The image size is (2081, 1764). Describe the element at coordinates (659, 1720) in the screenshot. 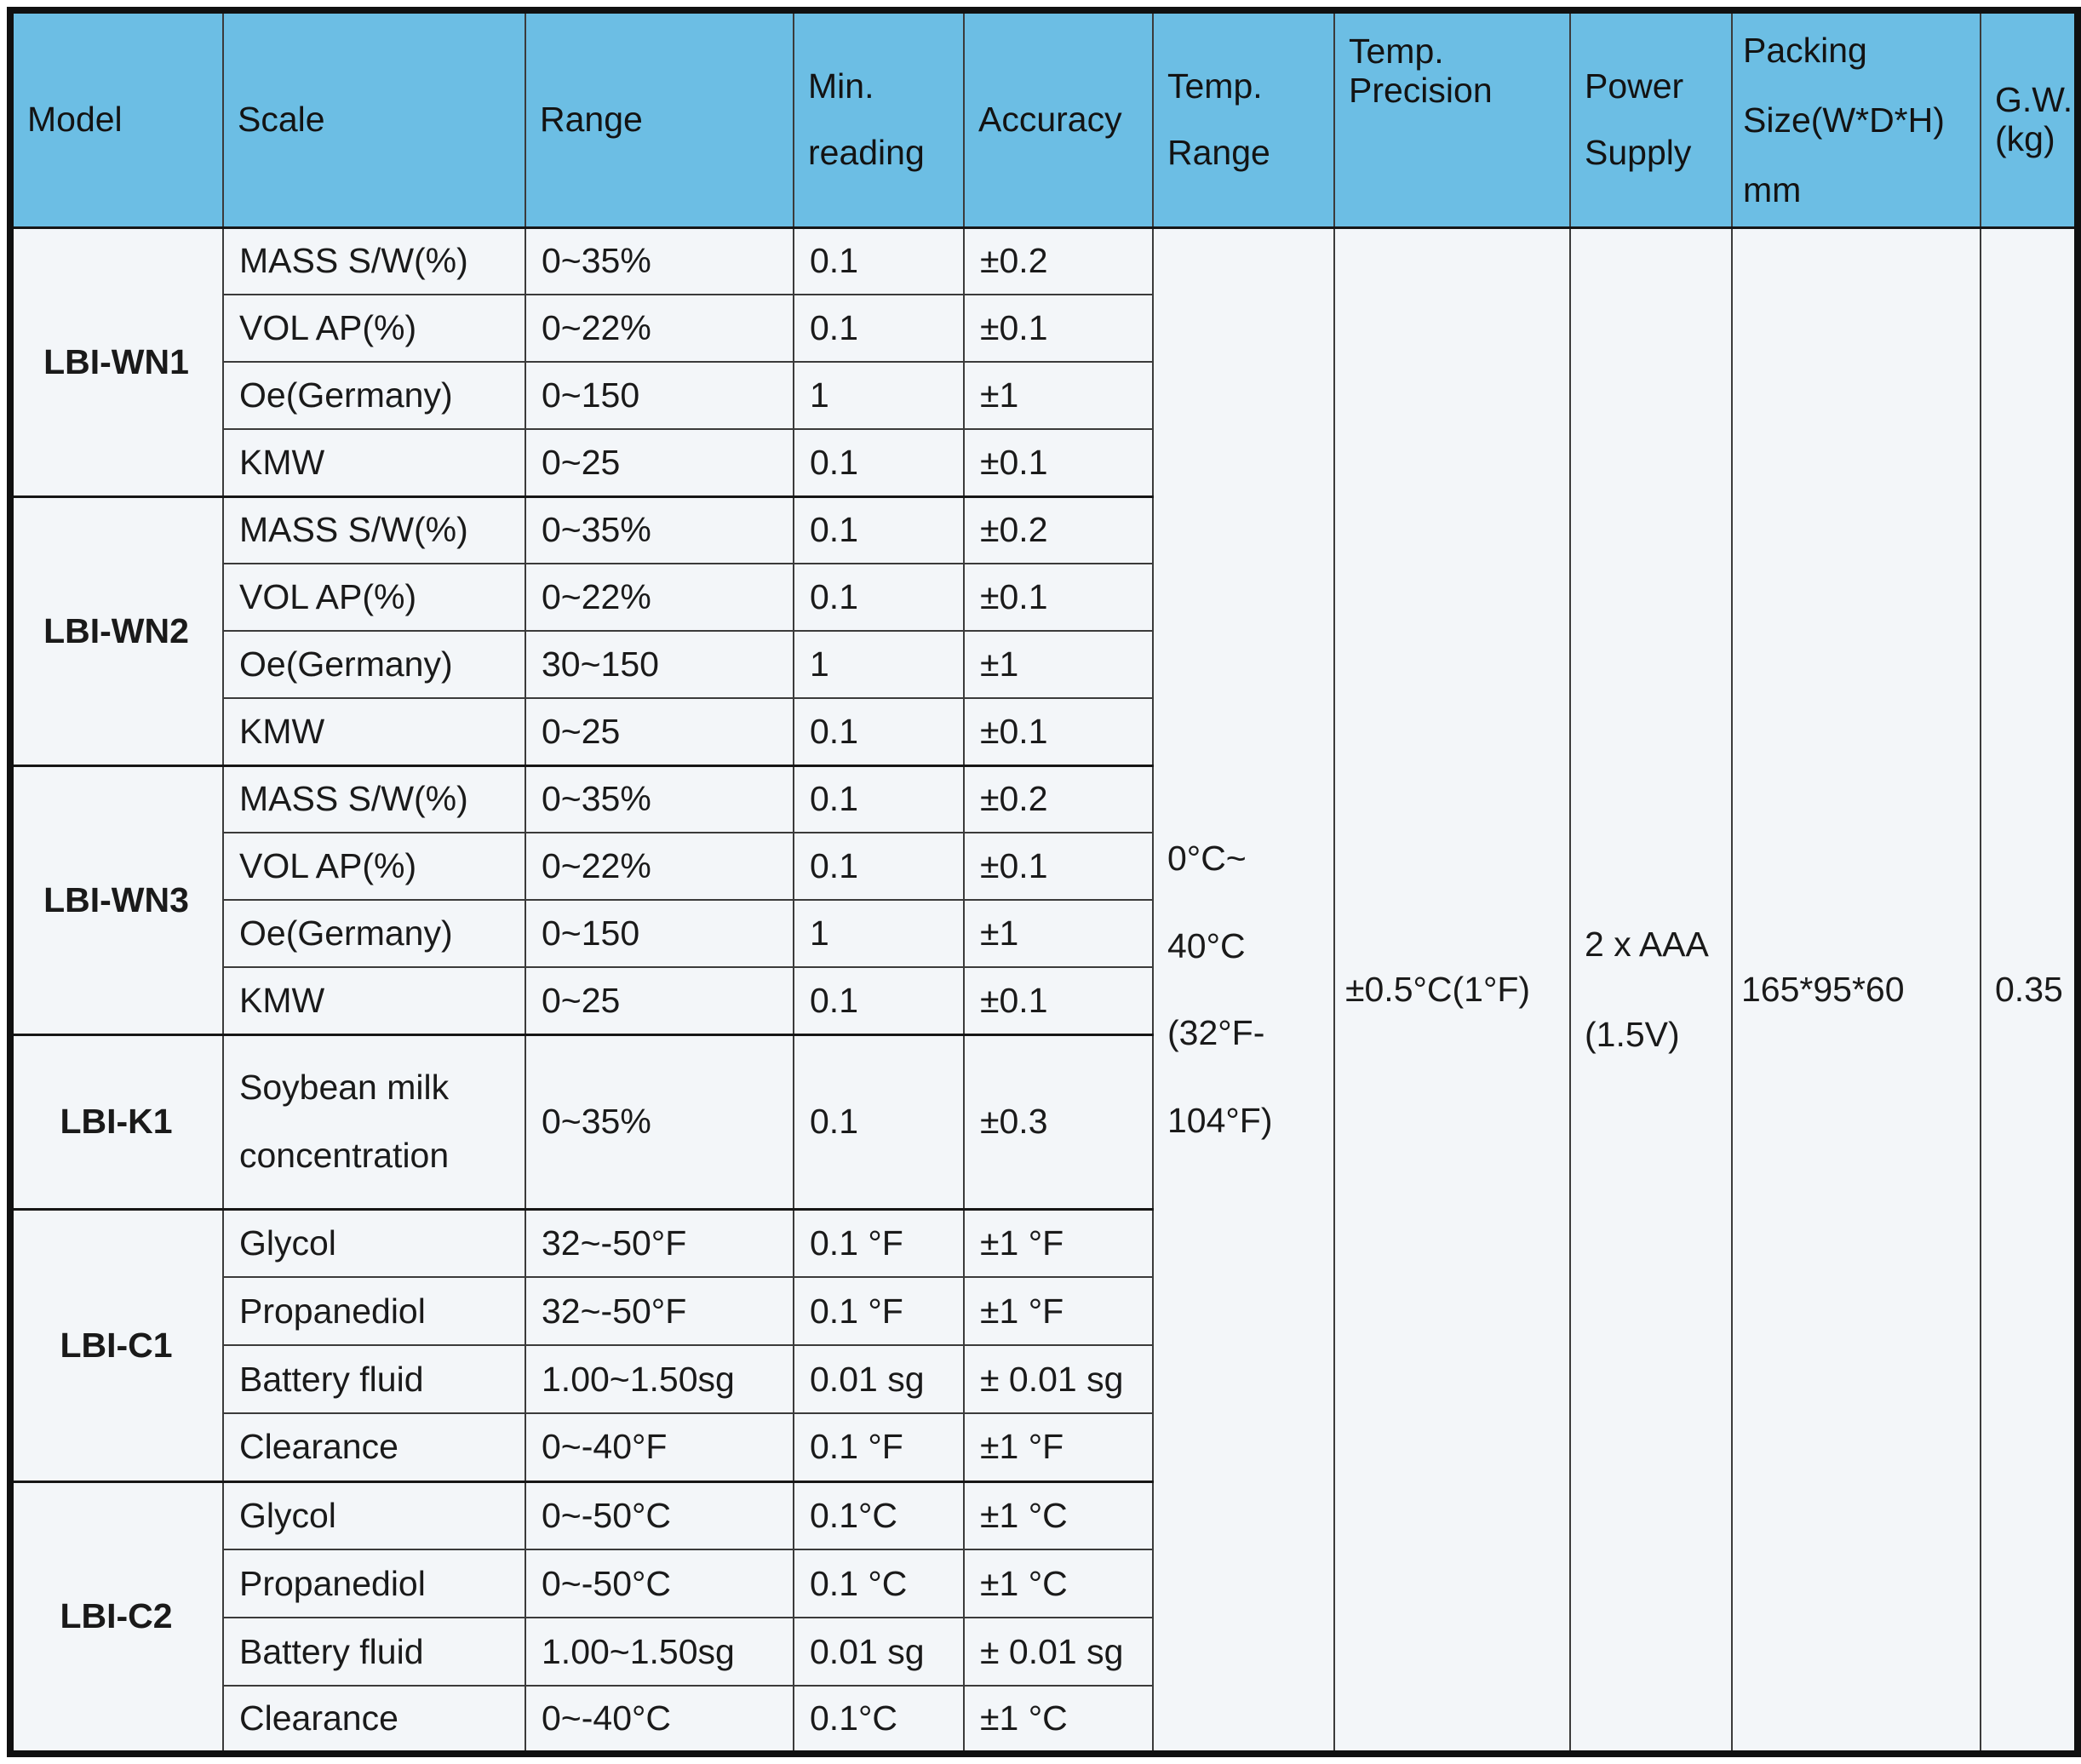

I see `range-cell: 0~-40°C` at that location.